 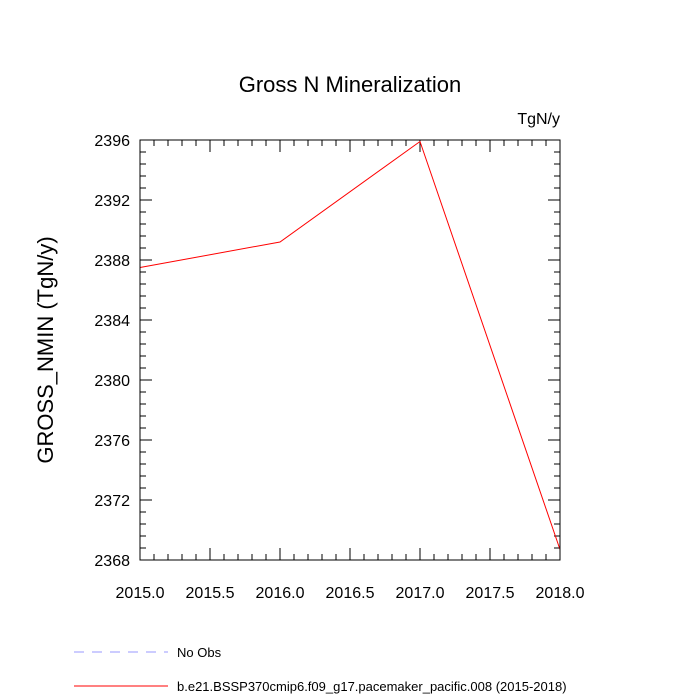 What do you see at coordinates (350, 593) in the screenshot?
I see `x-tick-label: 2016.5` at bounding box center [350, 593].